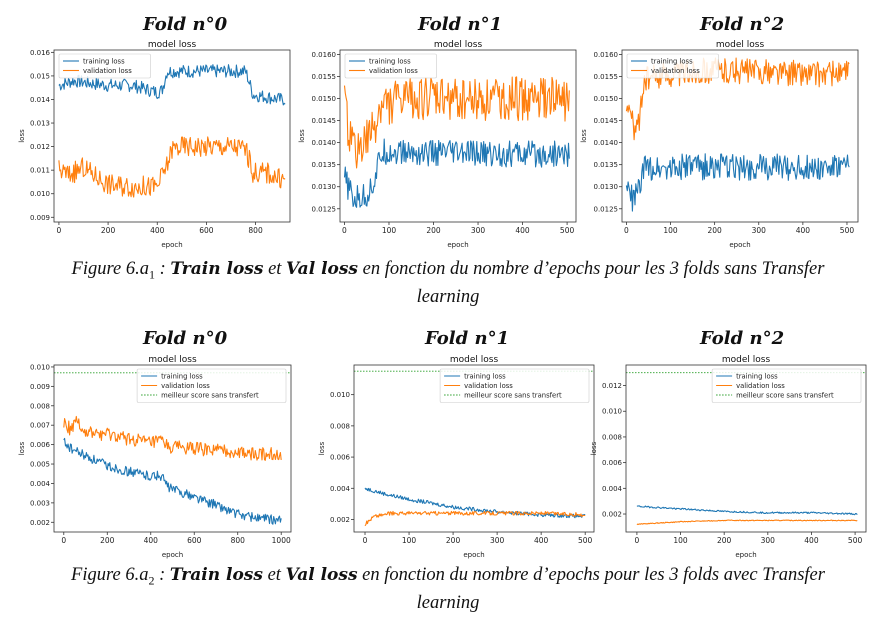 This screenshot has width=896, height=617. I want to click on y-tick-label: 0.005, so click(40, 465).